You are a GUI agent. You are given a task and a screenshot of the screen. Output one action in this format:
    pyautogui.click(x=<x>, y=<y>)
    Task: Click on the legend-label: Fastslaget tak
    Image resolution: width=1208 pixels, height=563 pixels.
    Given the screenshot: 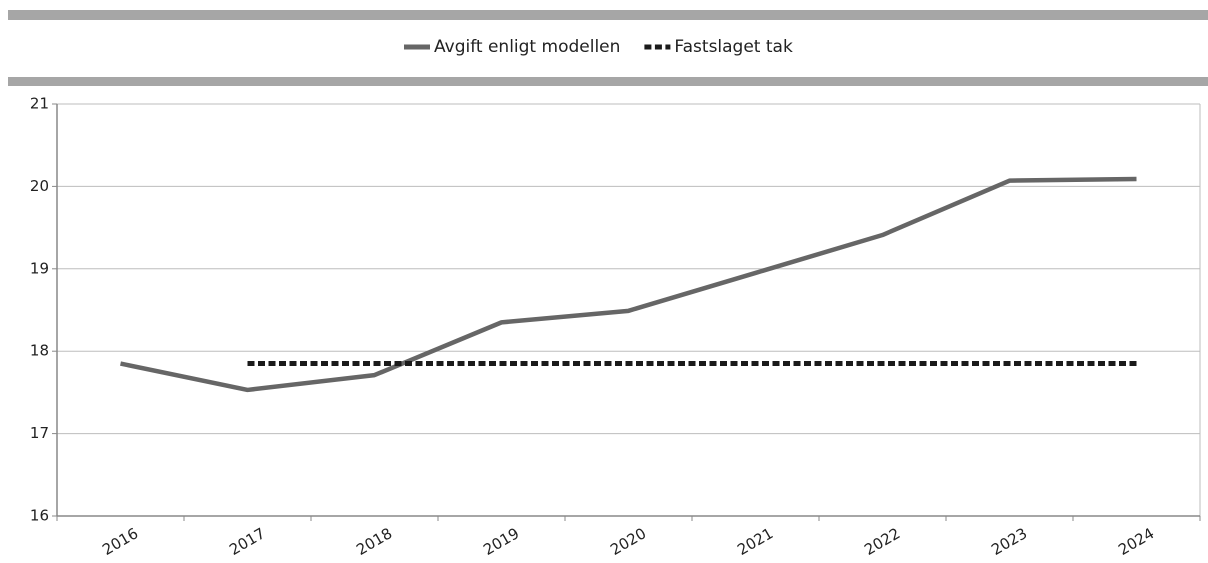 What is the action you would take?
    pyautogui.click(x=733, y=47)
    